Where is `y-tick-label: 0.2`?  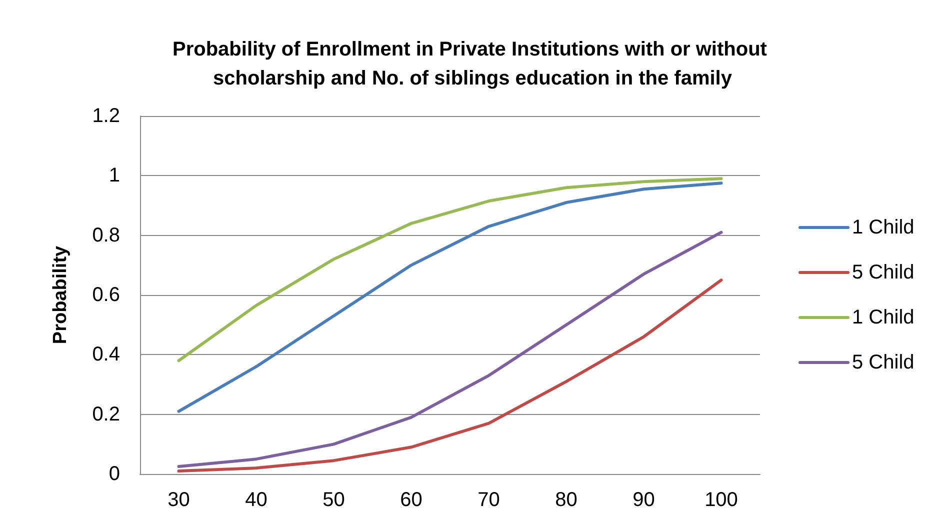
y-tick-label: 0.2 is located at coordinates (106, 414).